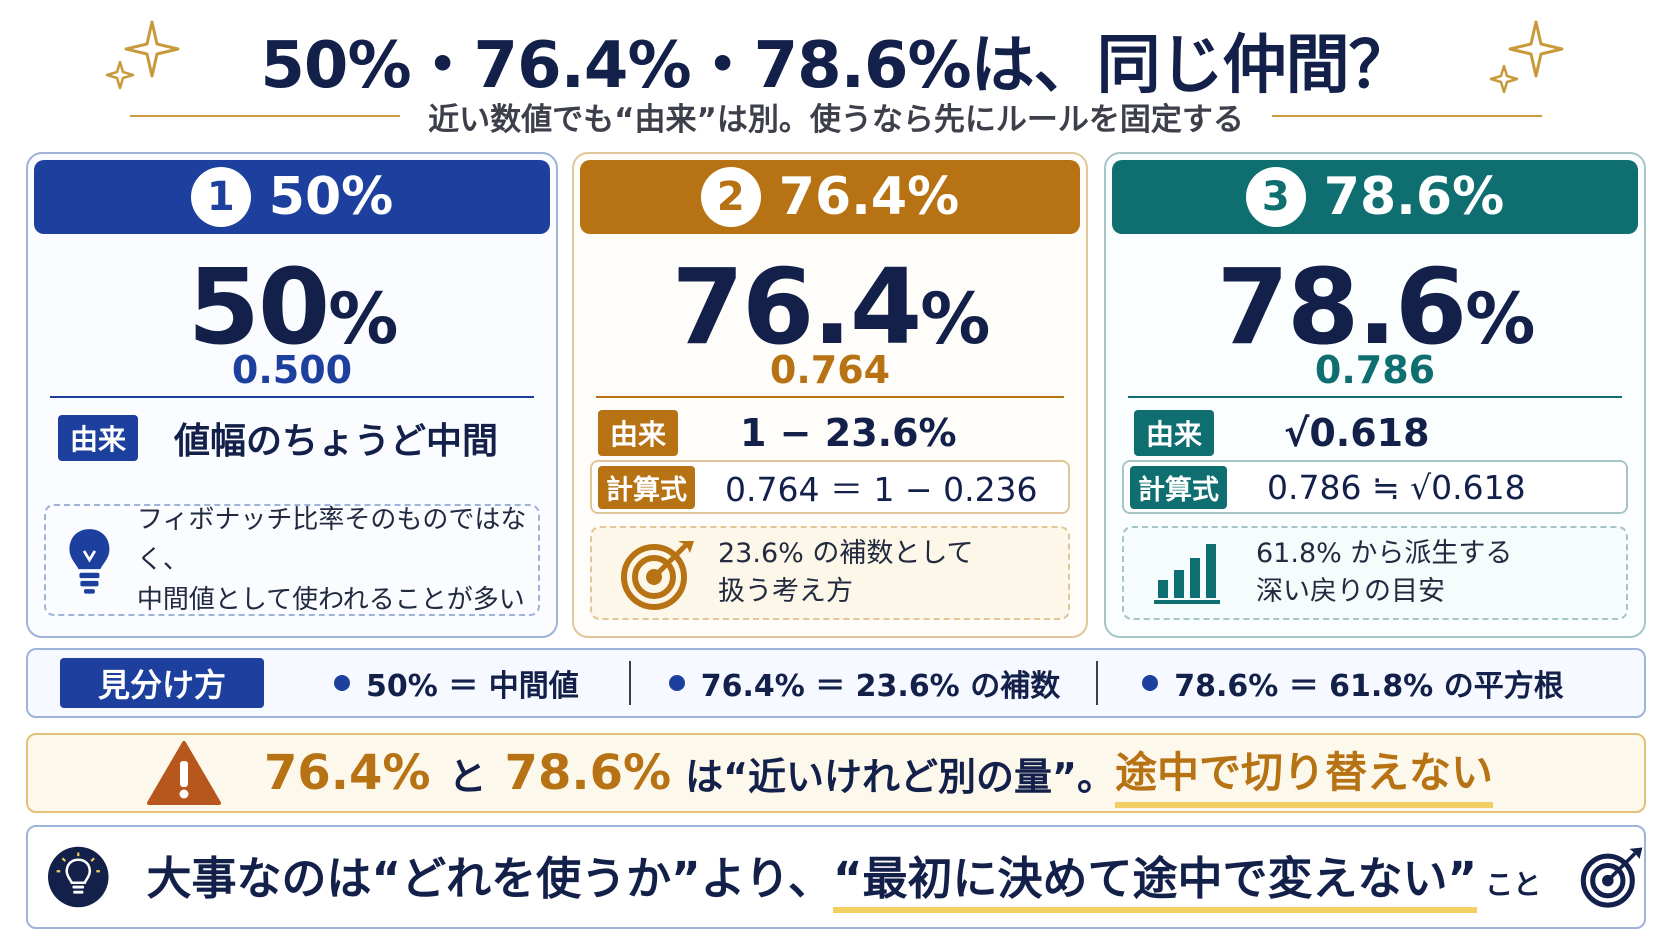 The height and width of the screenshot is (941, 1672). I want to click on warning-bar: 76.4% と 78.6% は“近いけれど別の量”。 途中で切り替えない, so click(836, 773).